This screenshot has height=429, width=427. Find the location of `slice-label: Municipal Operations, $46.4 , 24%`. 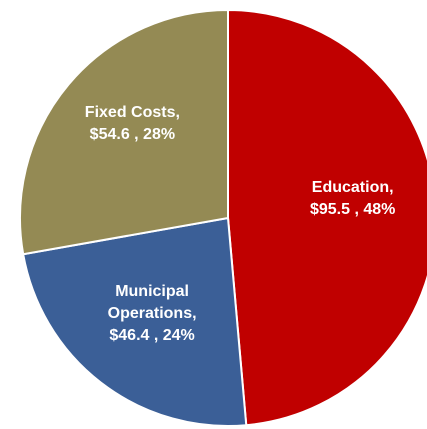

slice-label: Municipal Operations, $46.4 , 24% is located at coordinates (152, 314).